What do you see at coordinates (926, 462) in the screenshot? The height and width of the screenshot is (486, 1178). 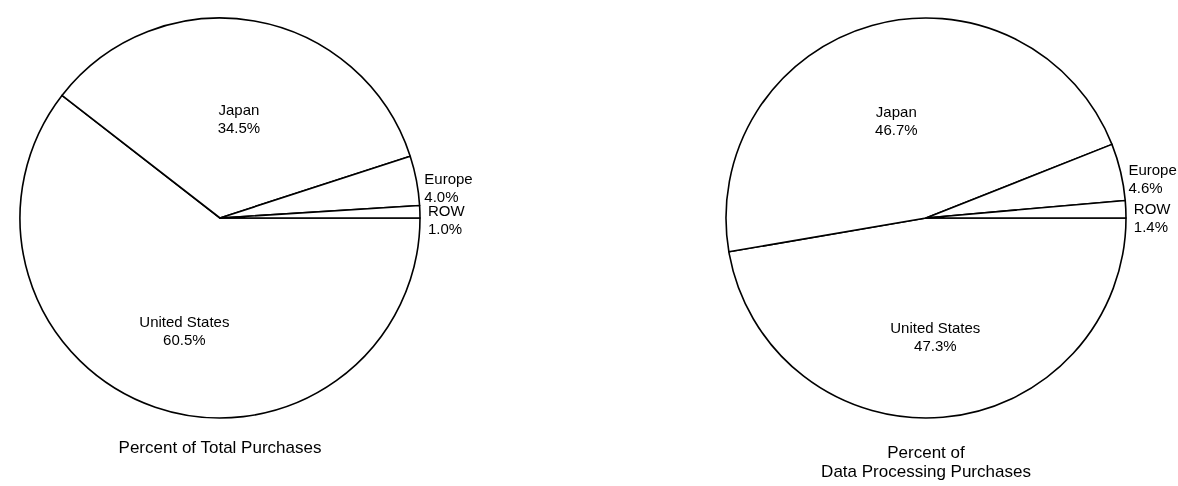 I see `text: Percent of Data Processing Purchases` at bounding box center [926, 462].